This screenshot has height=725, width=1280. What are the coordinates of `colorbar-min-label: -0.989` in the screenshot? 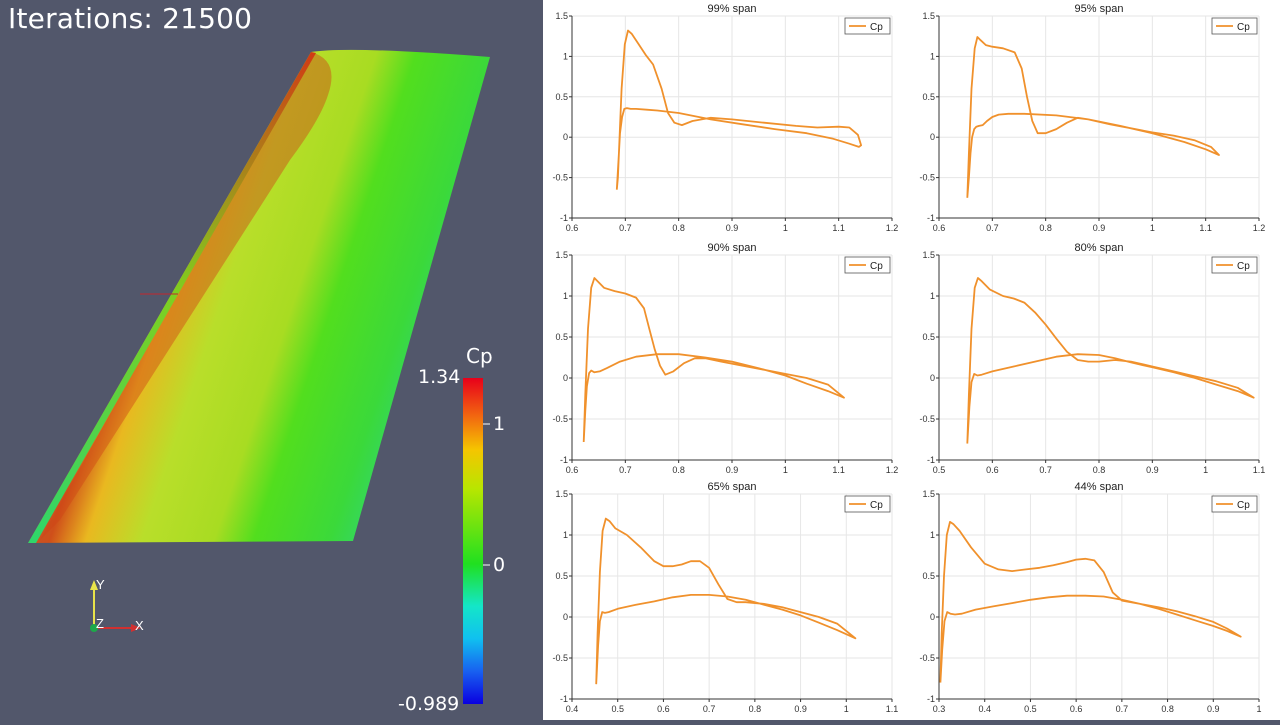 It's located at (429, 704).